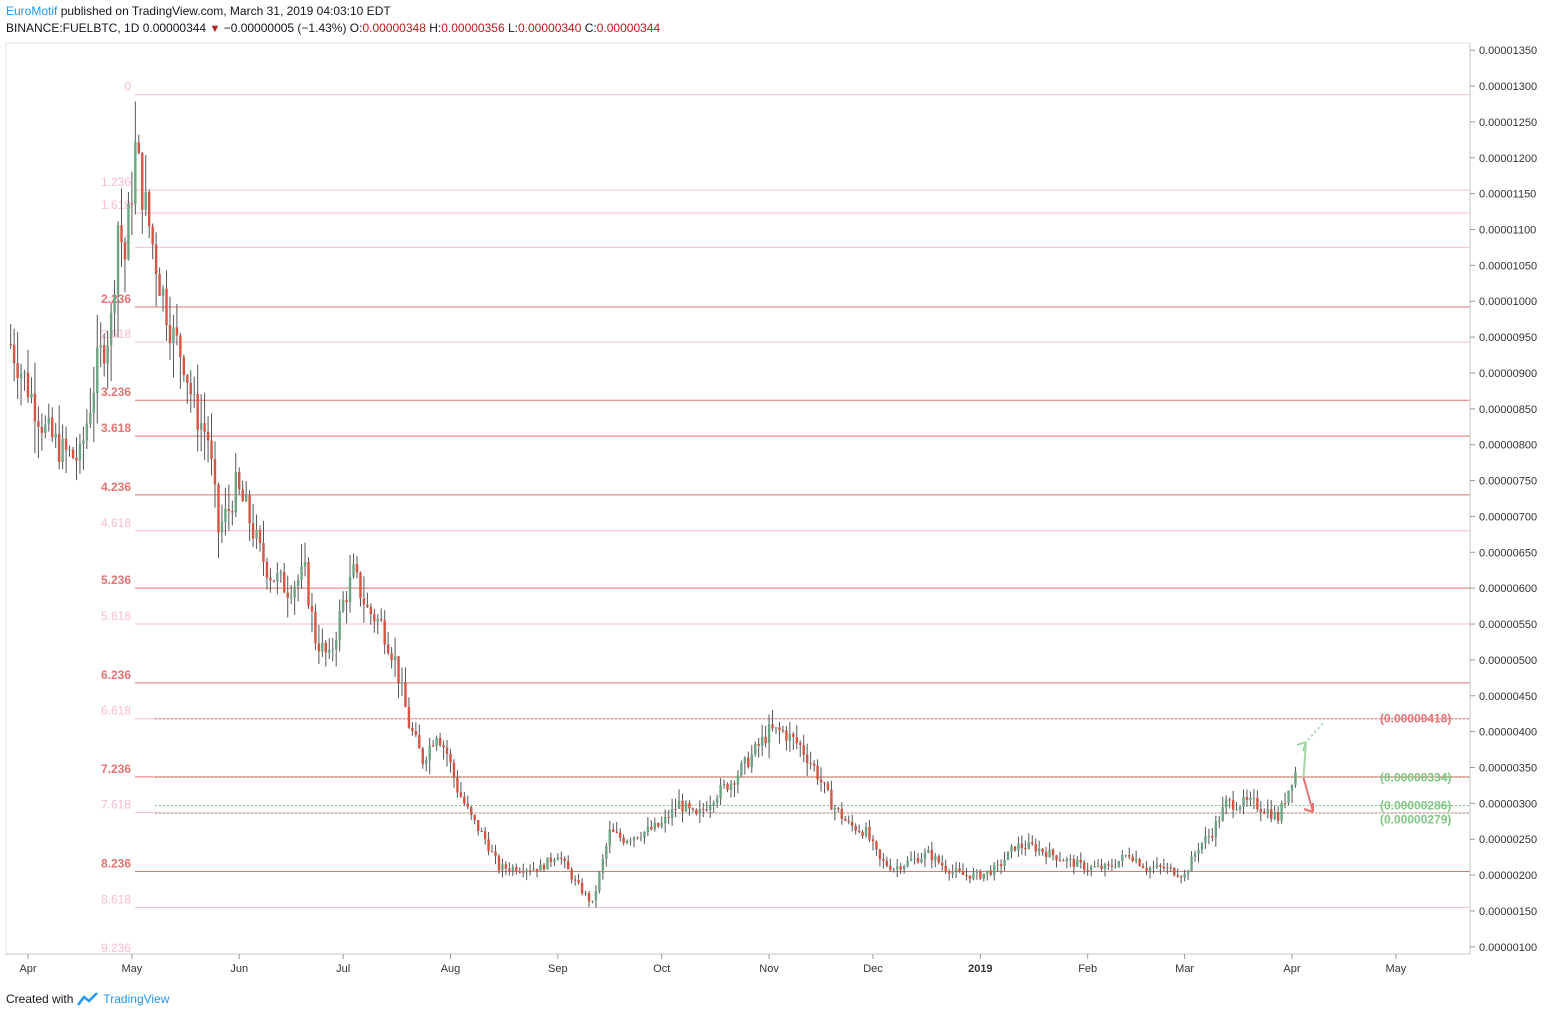  Describe the element at coordinates (32, 11) in the screenshot. I see `author-link: EuroMotif` at that location.